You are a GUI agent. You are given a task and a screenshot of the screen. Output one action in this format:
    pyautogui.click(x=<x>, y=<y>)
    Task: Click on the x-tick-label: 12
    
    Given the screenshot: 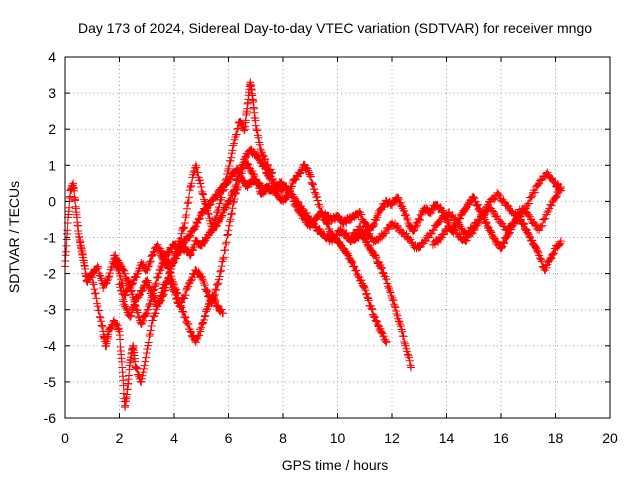 What is the action you would take?
    pyautogui.click(x=392, y=438)
    